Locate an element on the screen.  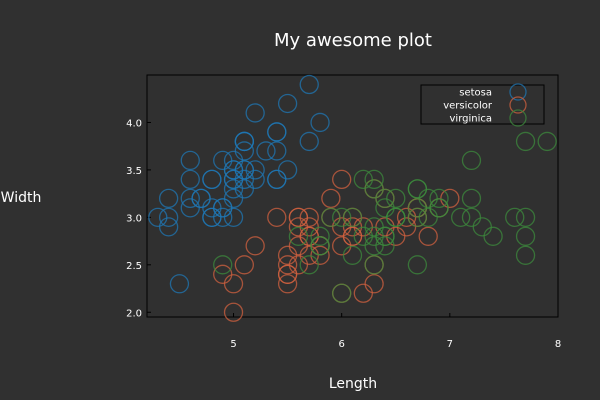
legend-label-virginica: virginica is located at coordinates (471, 119).